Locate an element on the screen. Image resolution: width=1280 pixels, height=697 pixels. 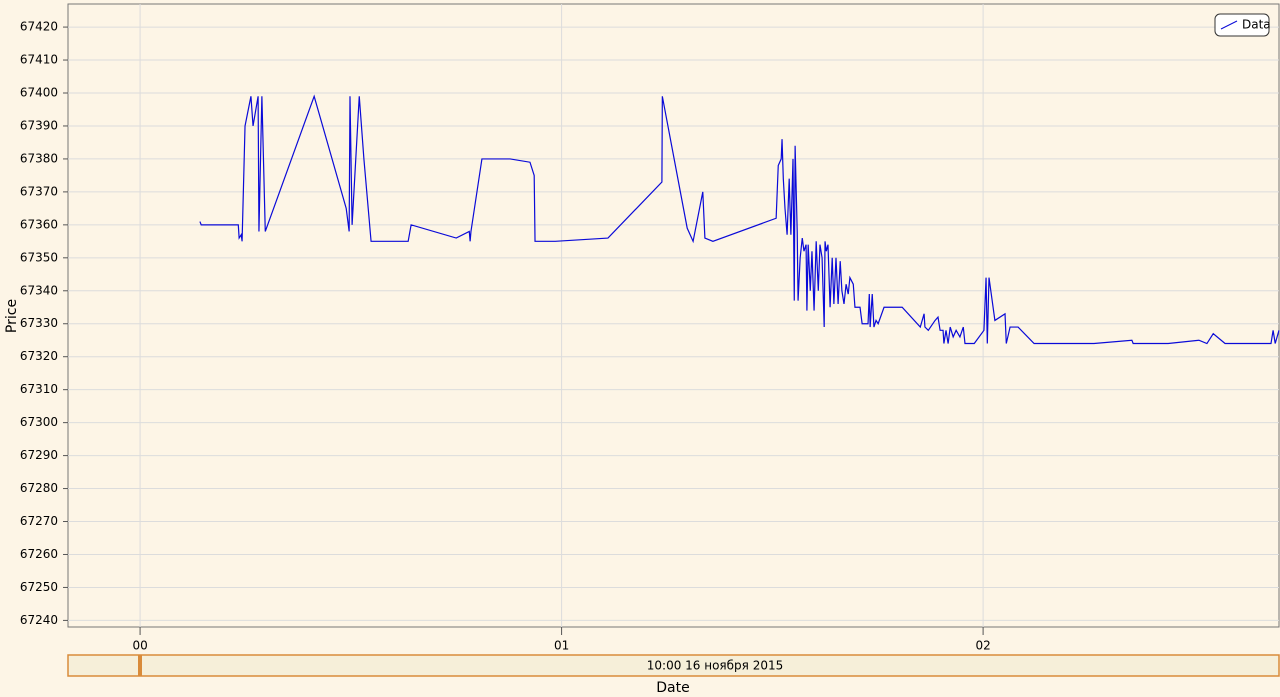
x-tick-label: 02 is located at coordinates (982, 646).